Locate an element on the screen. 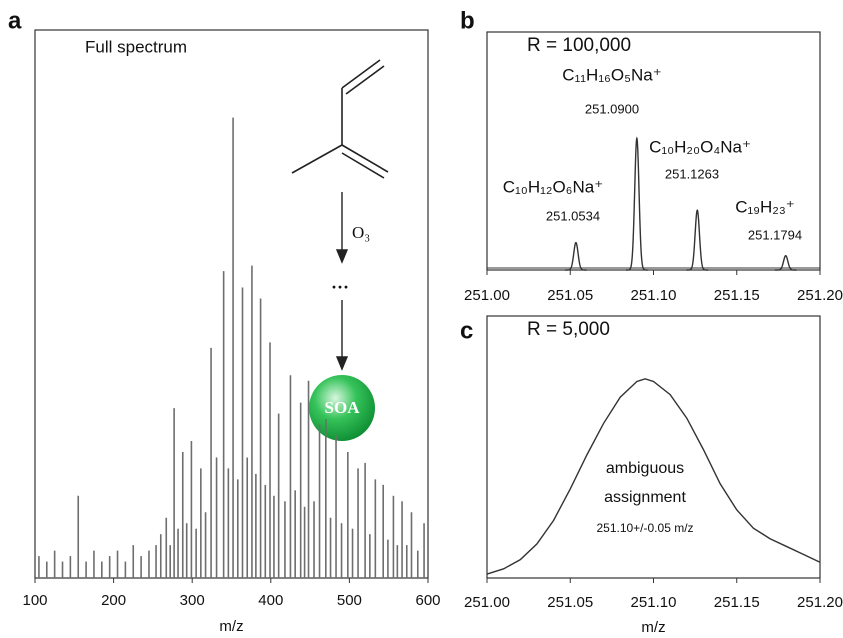 Image resolution: width=843 pixels, height=638 pixels. molecule is located at coordinates (340, 119).